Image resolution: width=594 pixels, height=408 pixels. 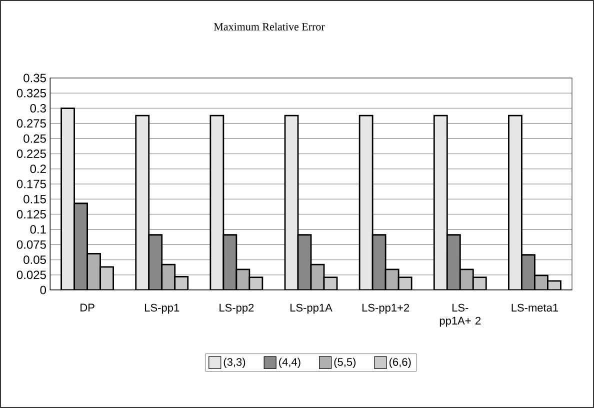 What do you see at coordinates (269, 26) in the screenshot?
I see `chart-title: Maximum Relative Error` at bounding box center [269, 26].